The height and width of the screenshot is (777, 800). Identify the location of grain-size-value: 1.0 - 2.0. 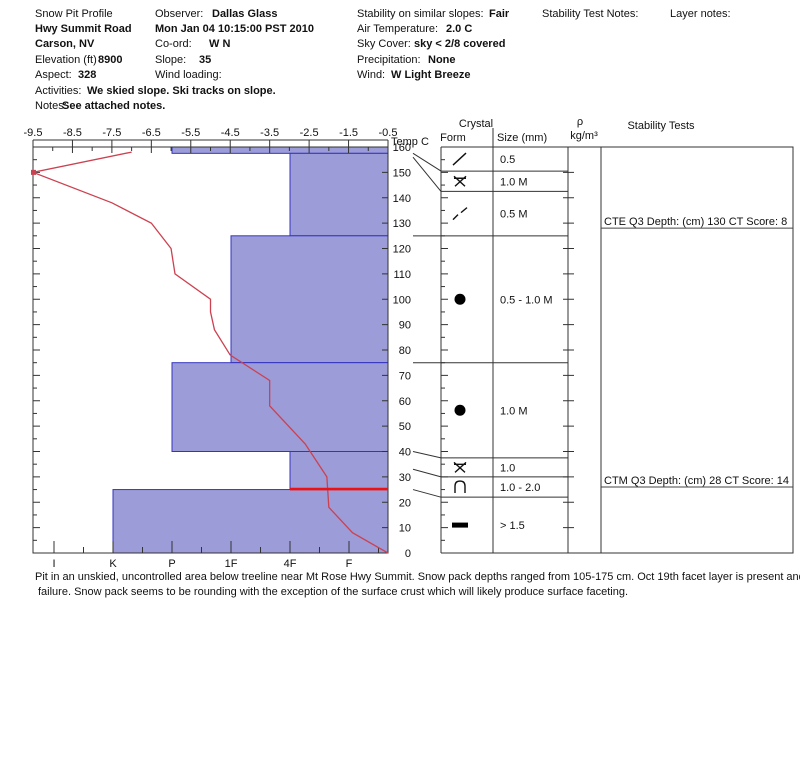
(520, 488).